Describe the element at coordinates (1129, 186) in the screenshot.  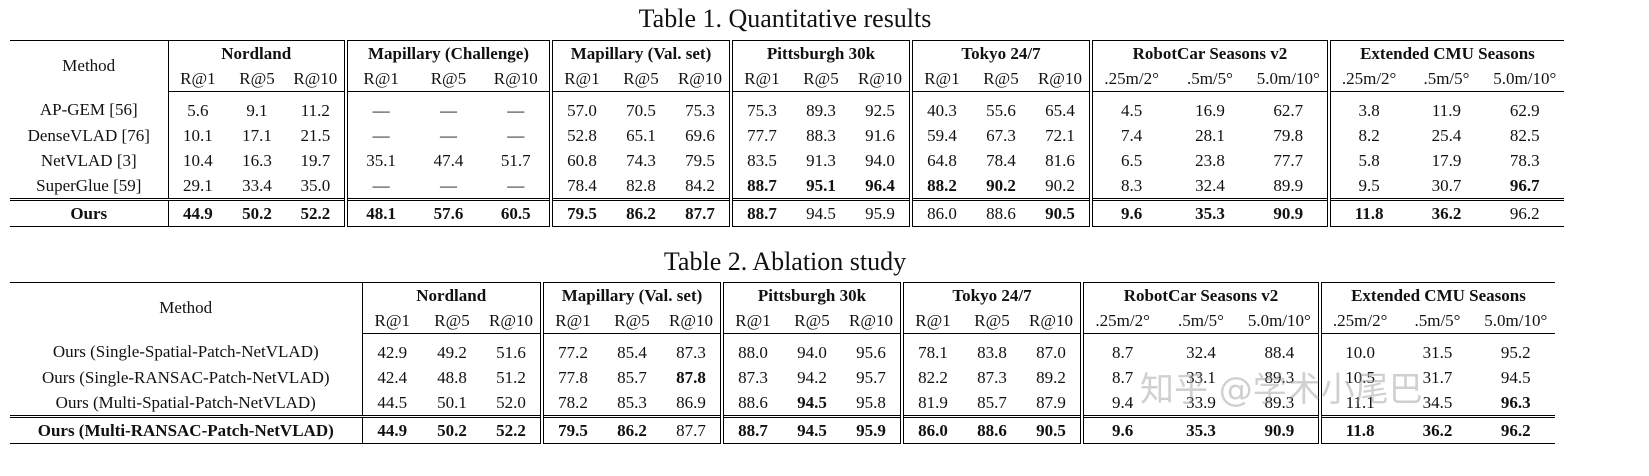
I see `value-cell: 8.3` at that location.